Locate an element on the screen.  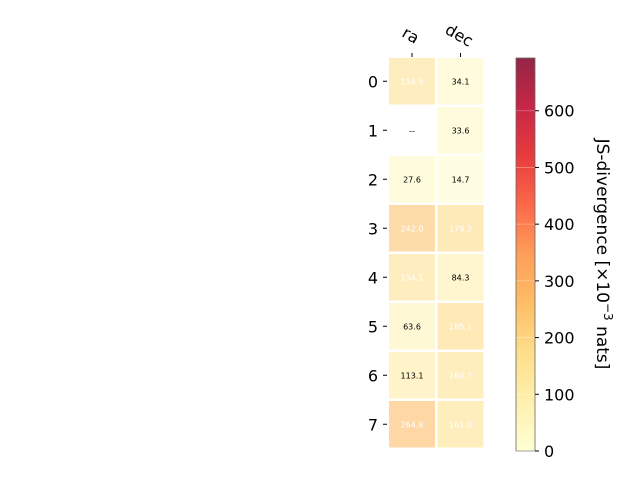
cell-label: 242.0 is located at coordinates (412, 228).